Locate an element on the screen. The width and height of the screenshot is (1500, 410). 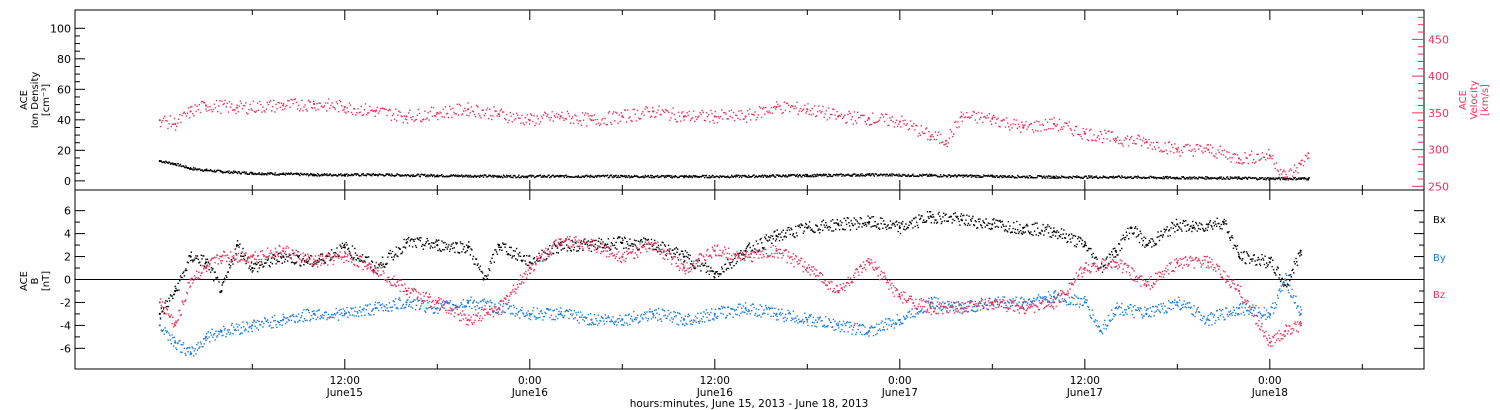
b-tick-label: -4 is located at coordinates (65, 325).